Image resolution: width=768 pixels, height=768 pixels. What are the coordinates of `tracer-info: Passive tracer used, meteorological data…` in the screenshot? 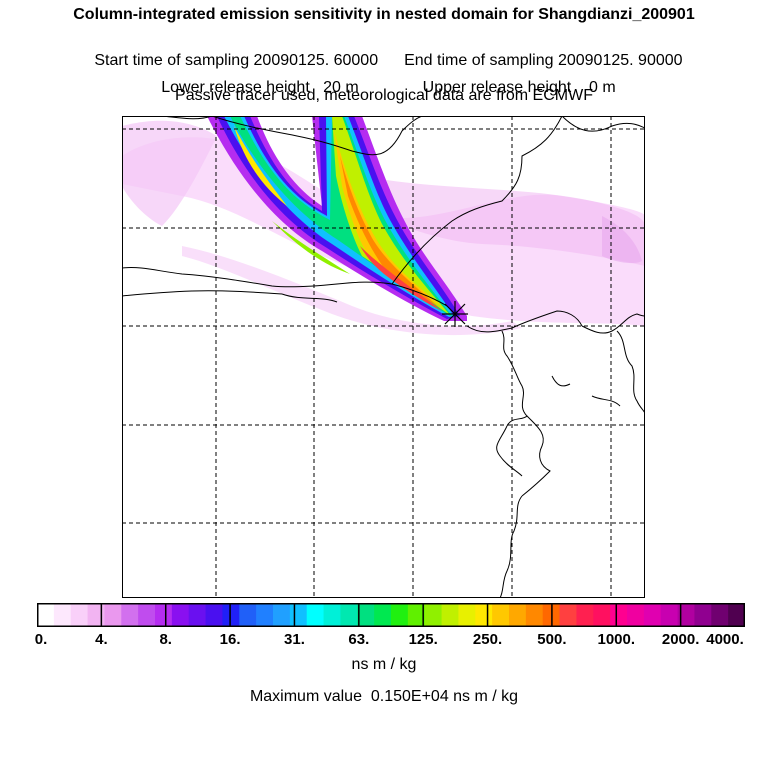 It's located at (384, 95).